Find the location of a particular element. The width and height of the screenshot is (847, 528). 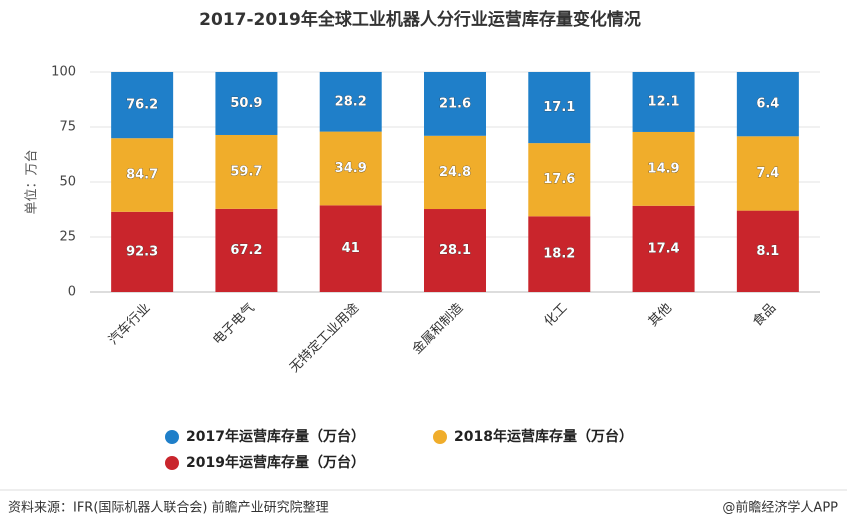

value-label: 24.8 is located at coordinates (455, 172).